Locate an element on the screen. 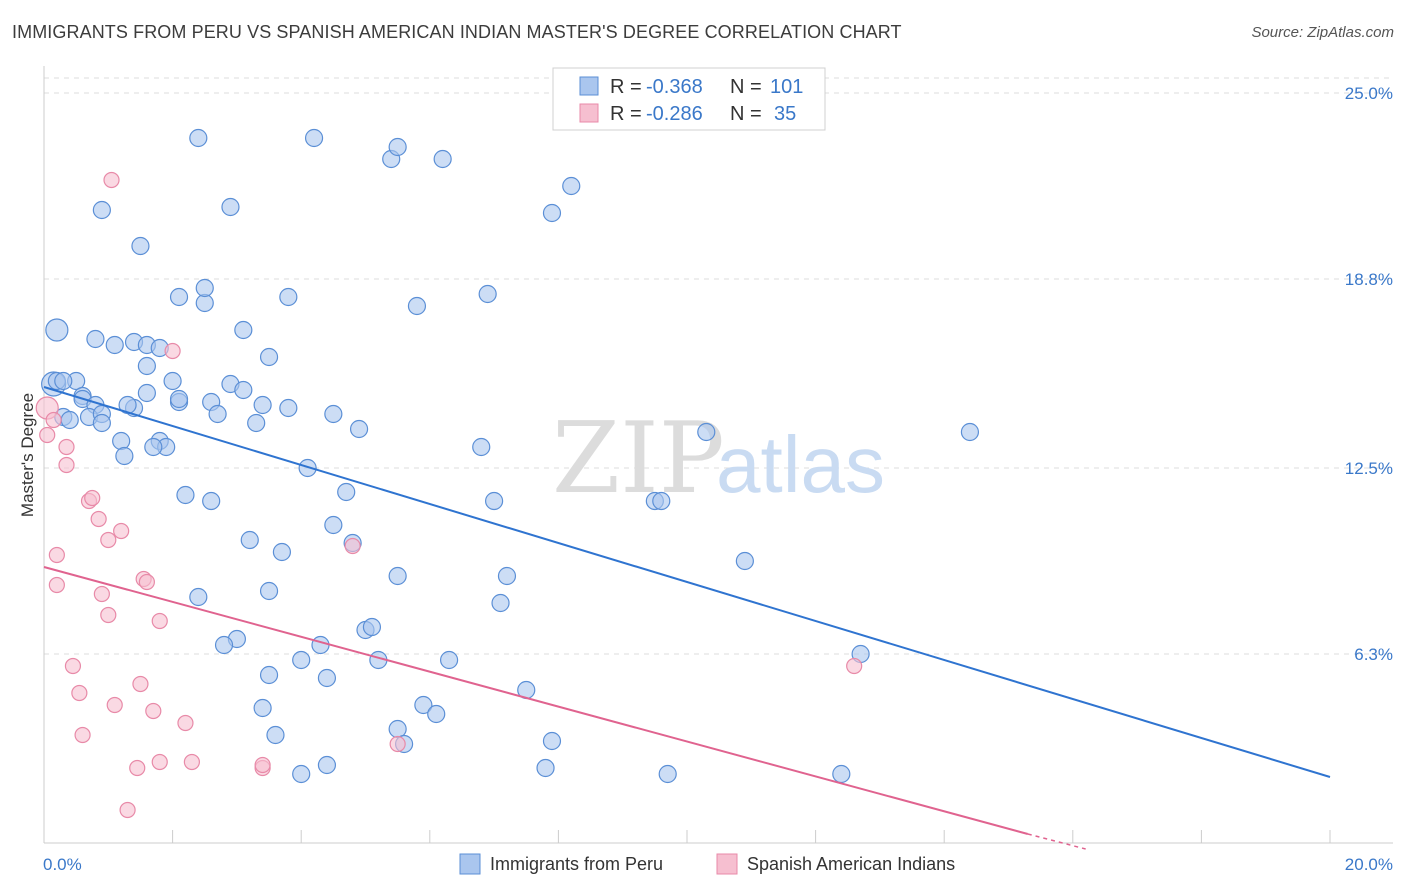 The image size is (1406, 892). bottom-legend-sai: Spanish American Indians is located at coordinates (851, 864).